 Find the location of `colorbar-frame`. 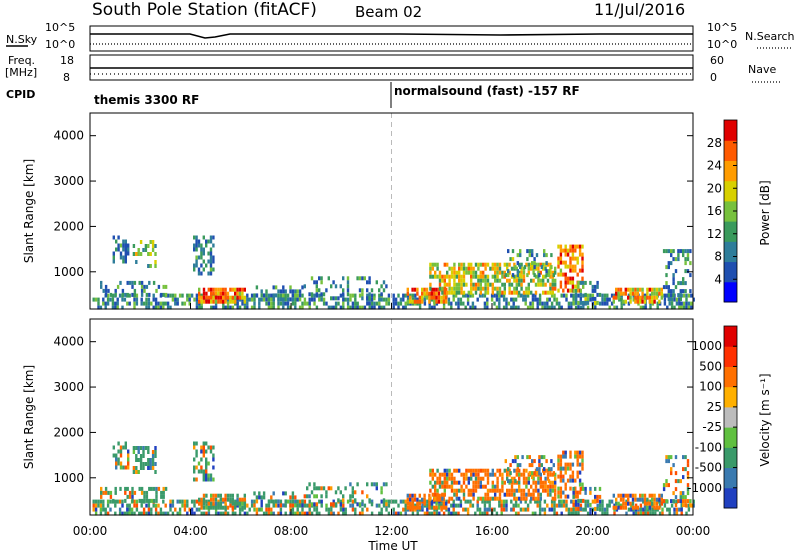

colorbar-frame is located at coordinates (730, 417).